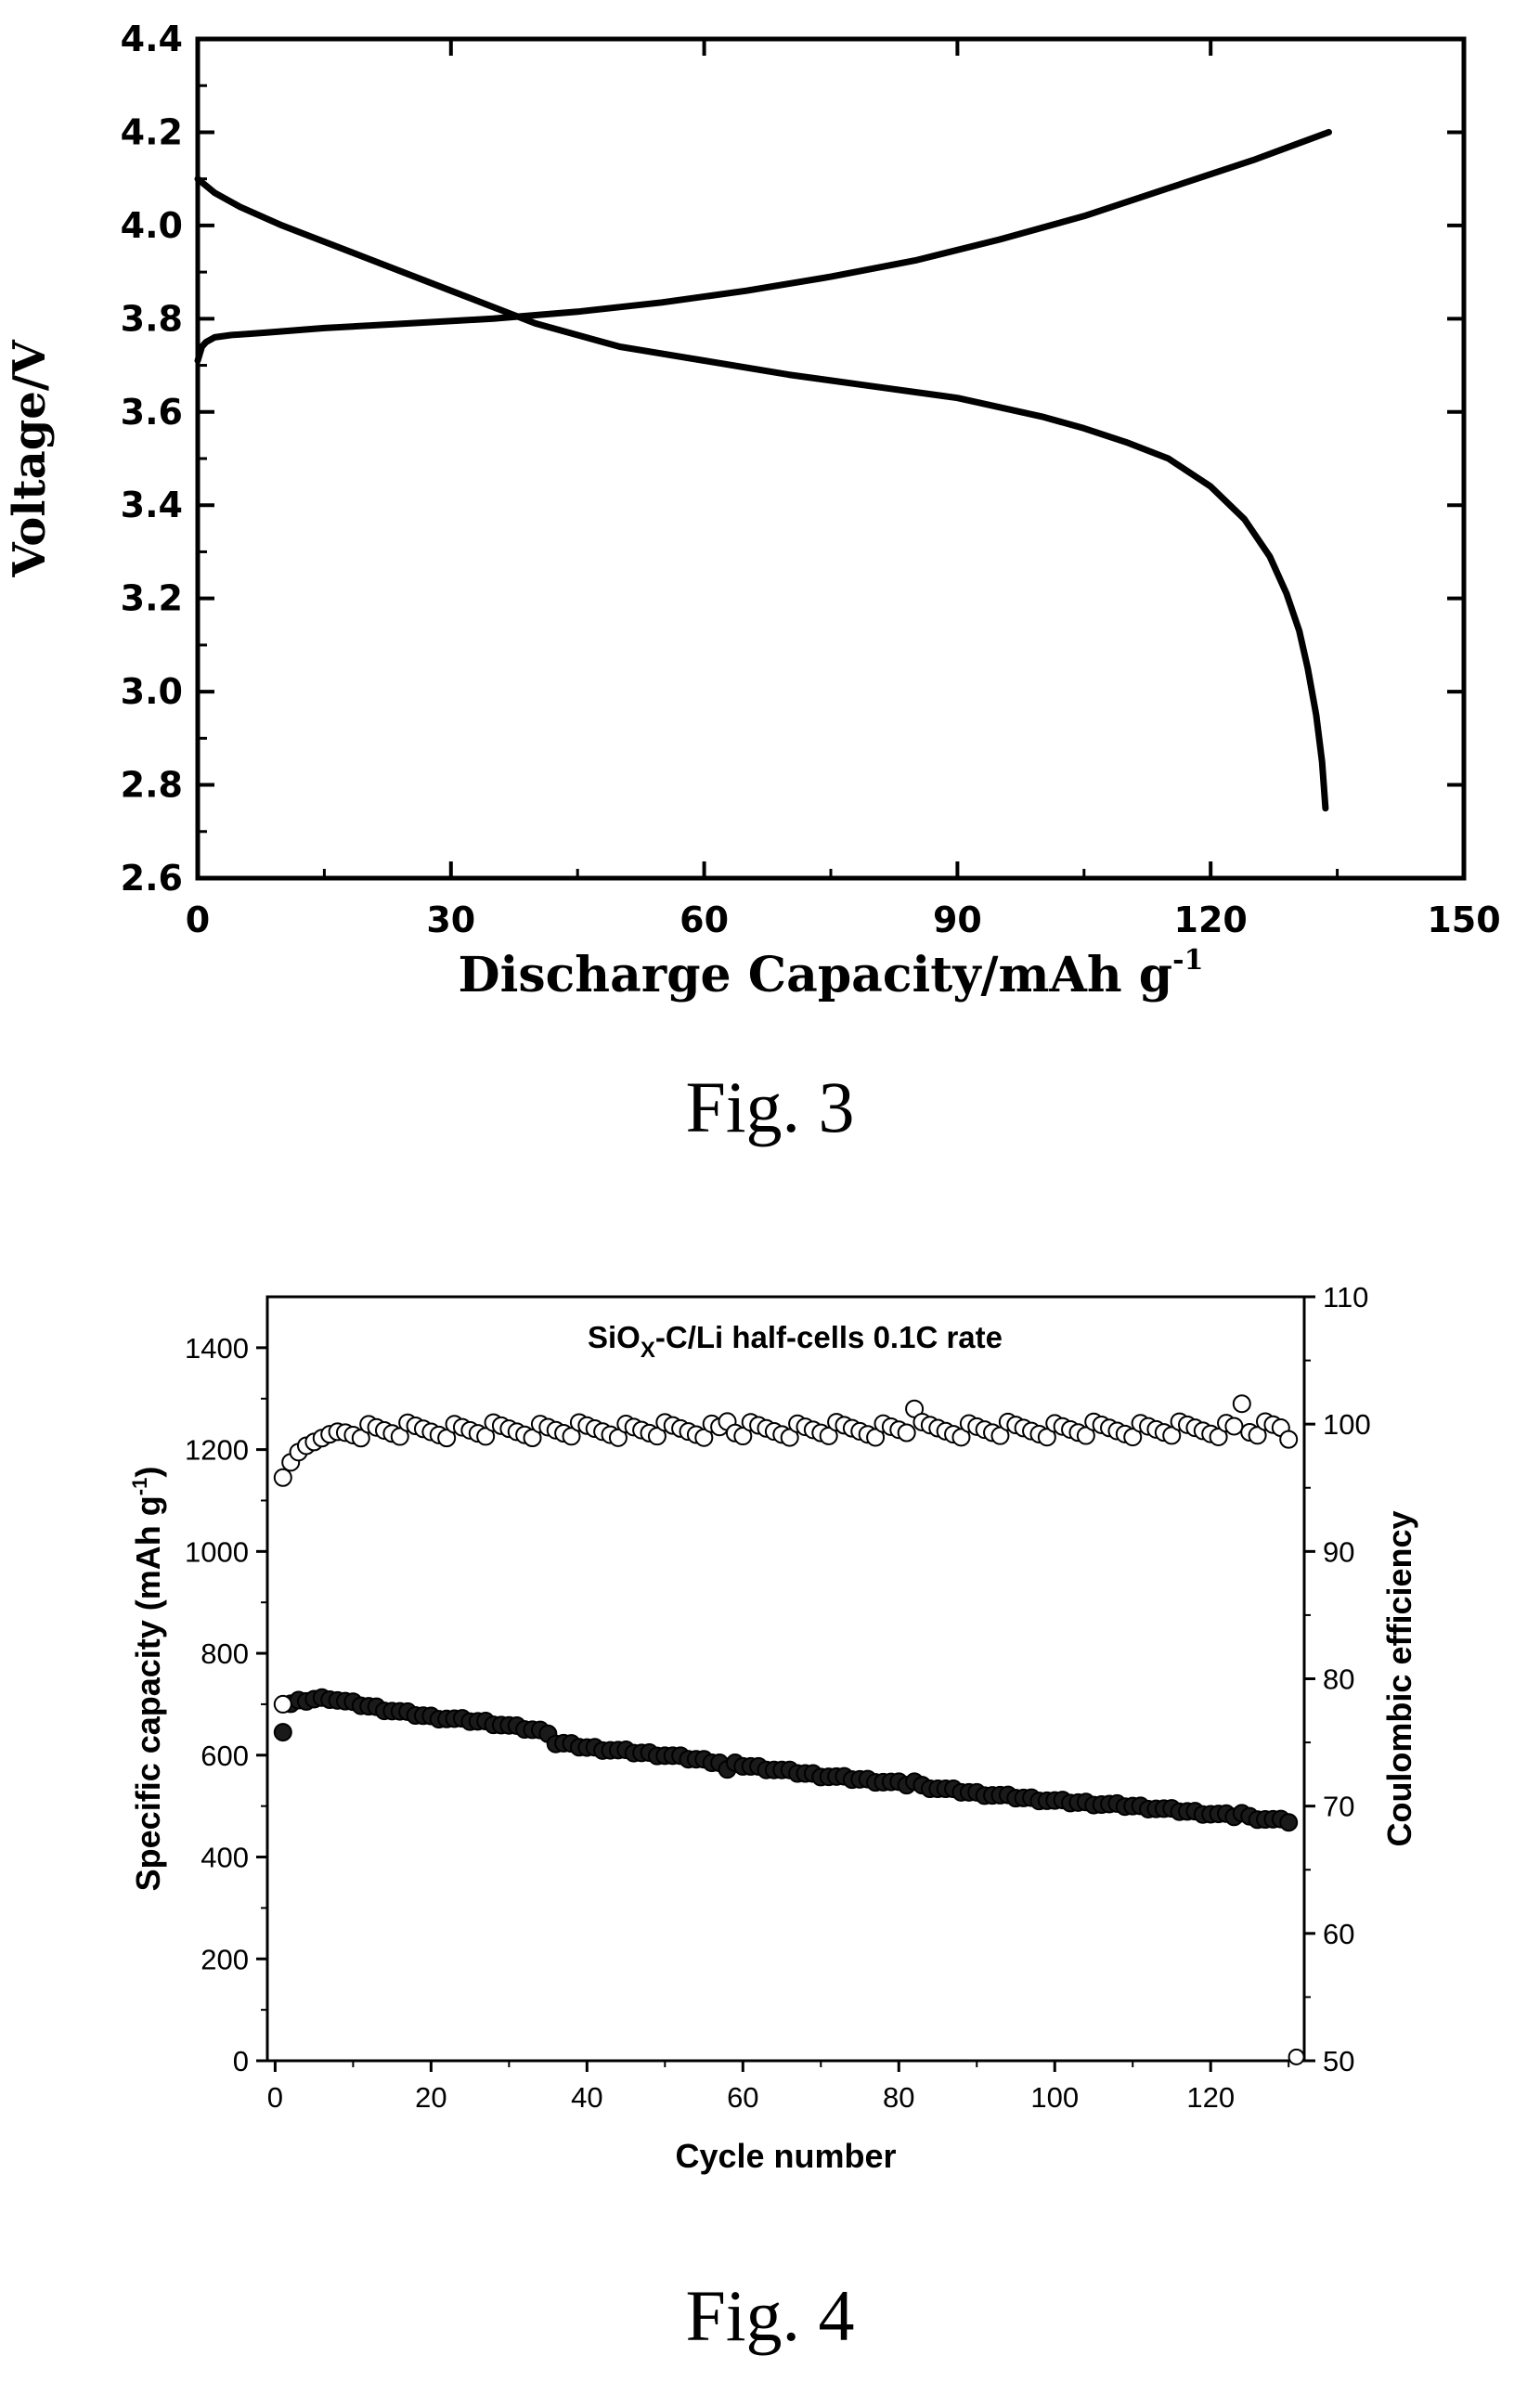  Describe the element at coordinates (152, 131) in the screenshot. I see `fig3-y-tick-label: 4.2` at that location.